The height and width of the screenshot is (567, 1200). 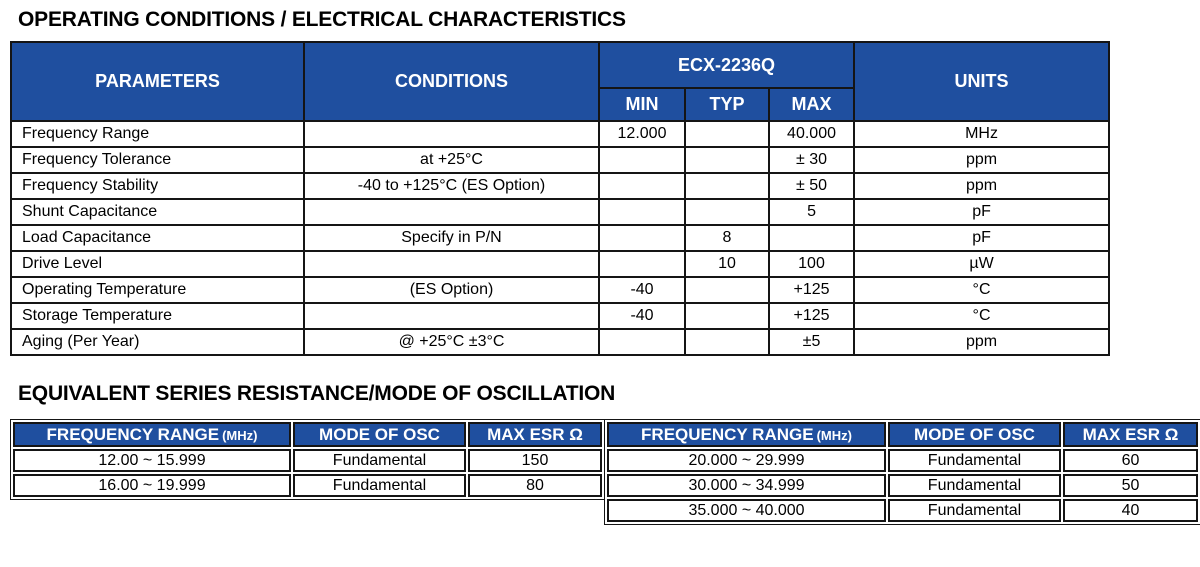 What do you see at coordinates (535, 485) in the screenshot?
I see `esr-cell: 80` at bounding box center [535, 485].